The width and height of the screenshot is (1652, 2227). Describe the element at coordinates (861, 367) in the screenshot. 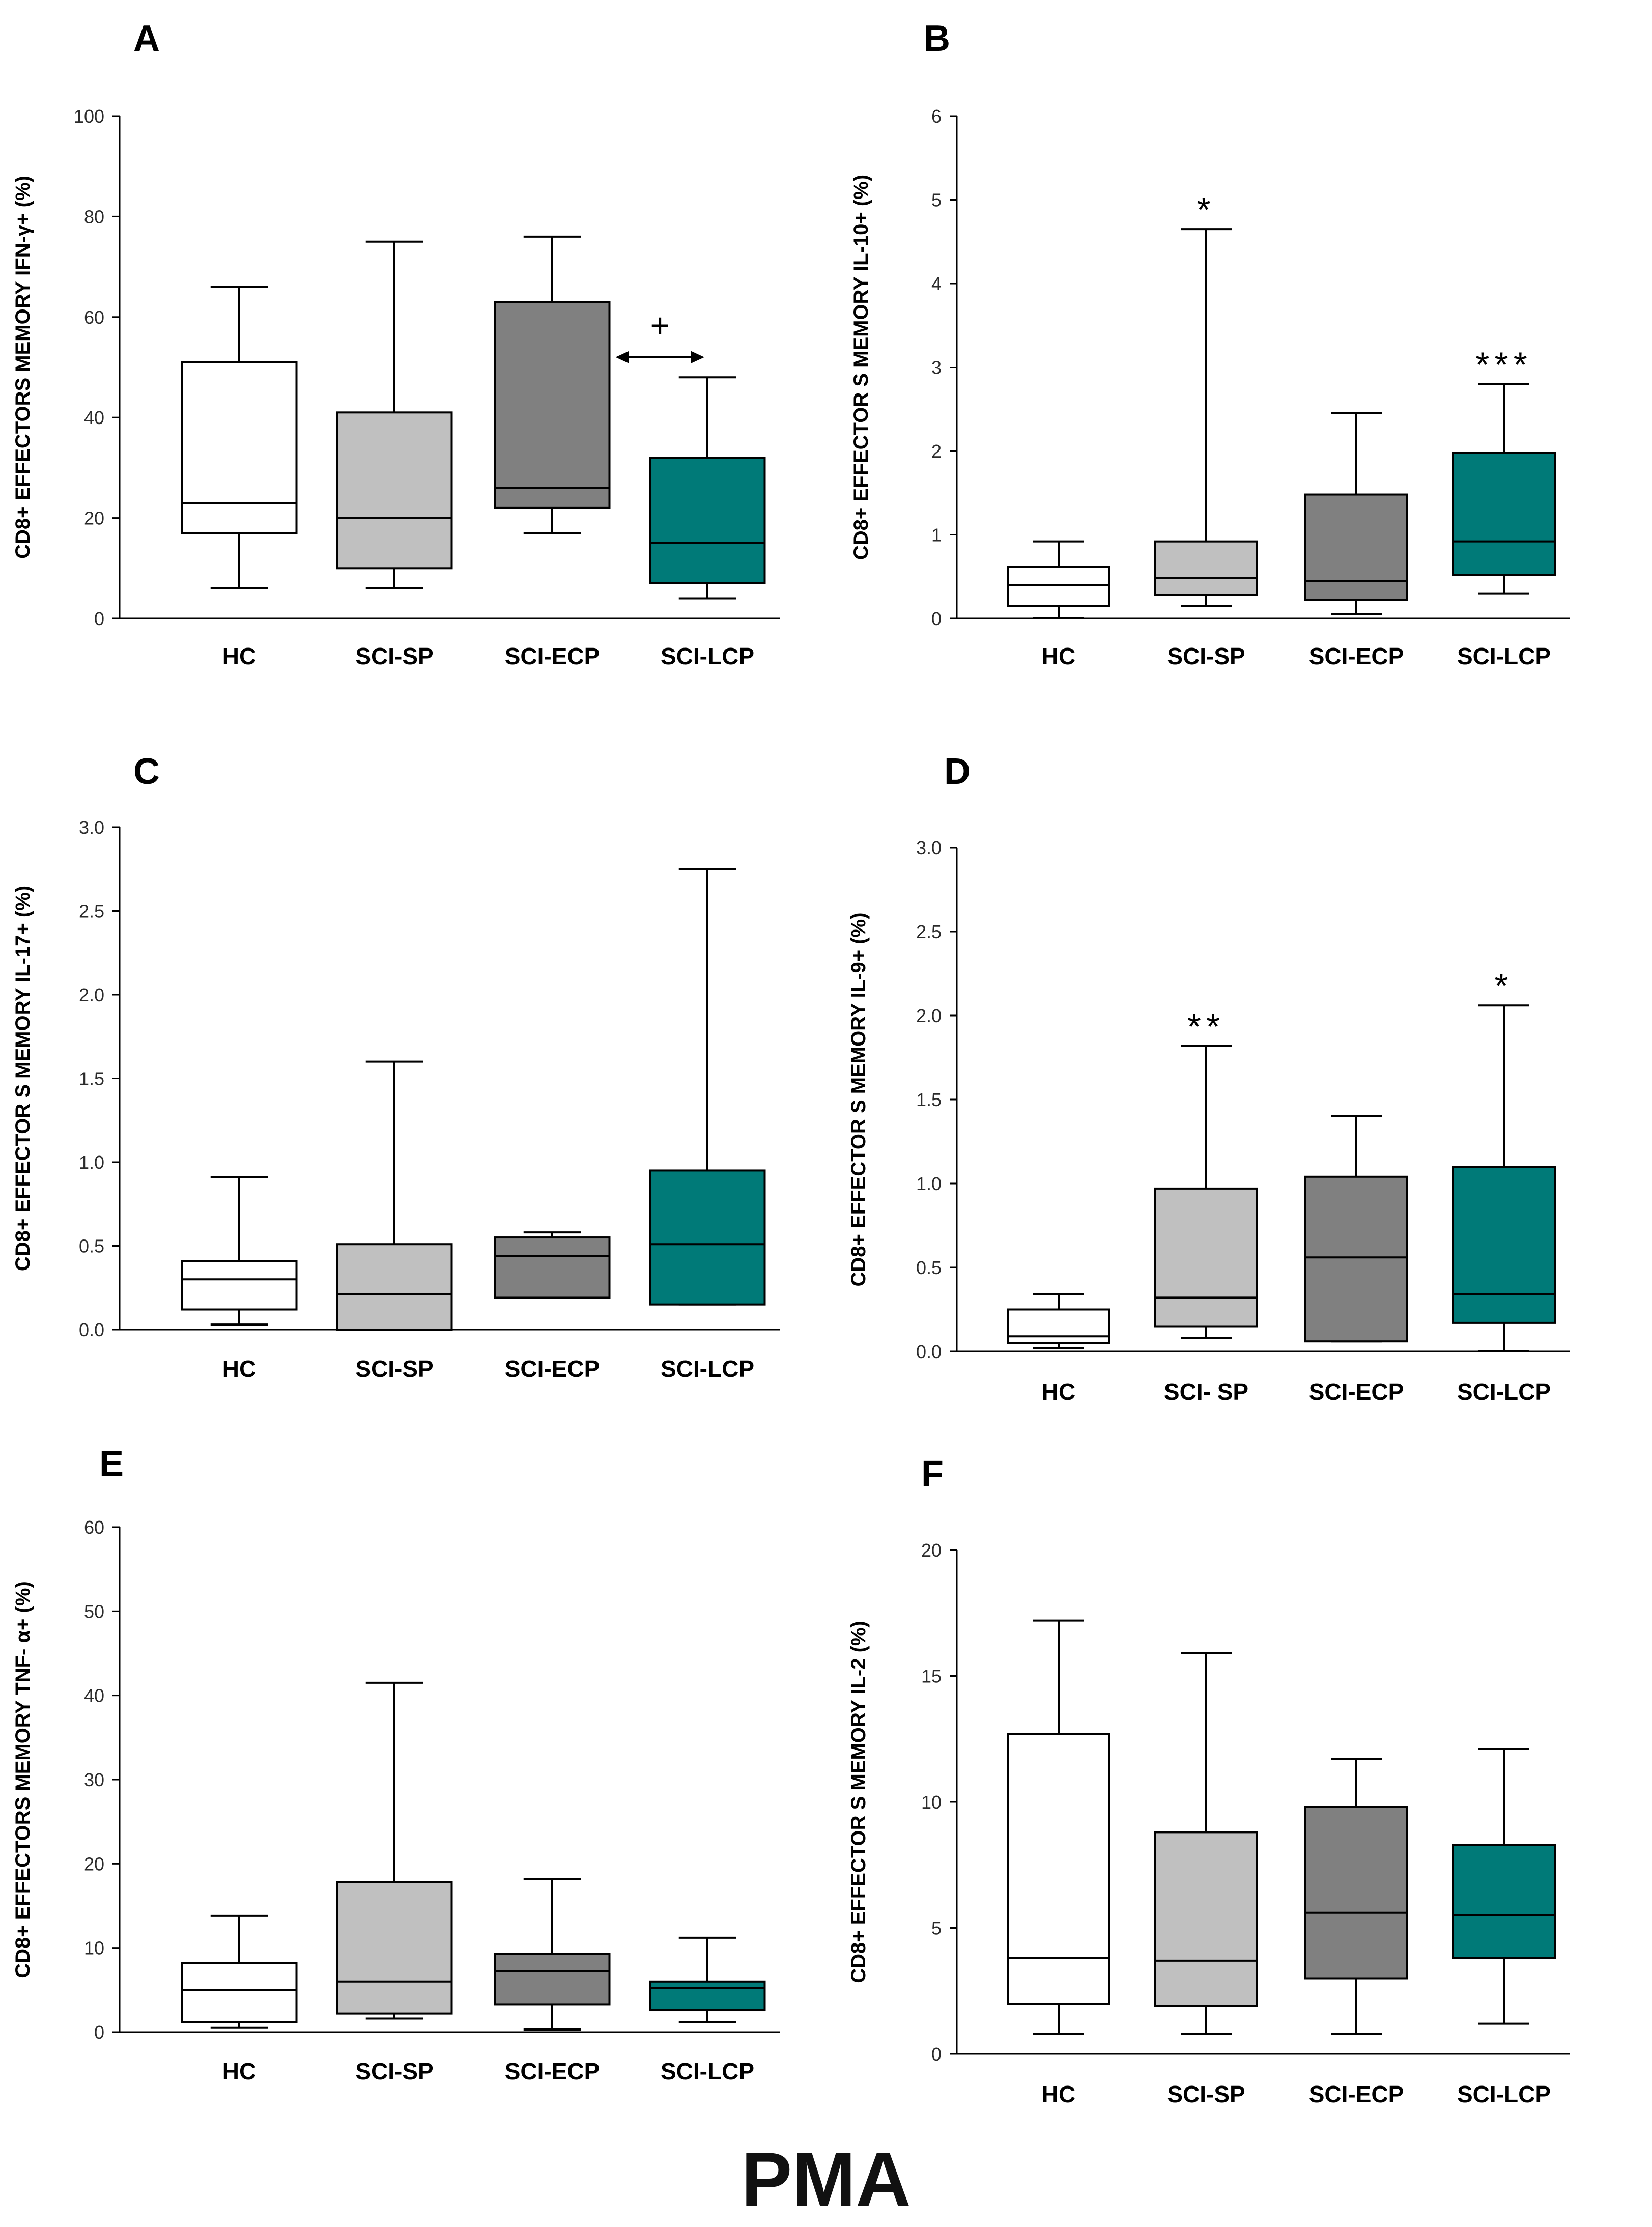

I see `y-axis-title: CD8+ EFFECTOR S MEMORY IL-10+ (%)` at that location.